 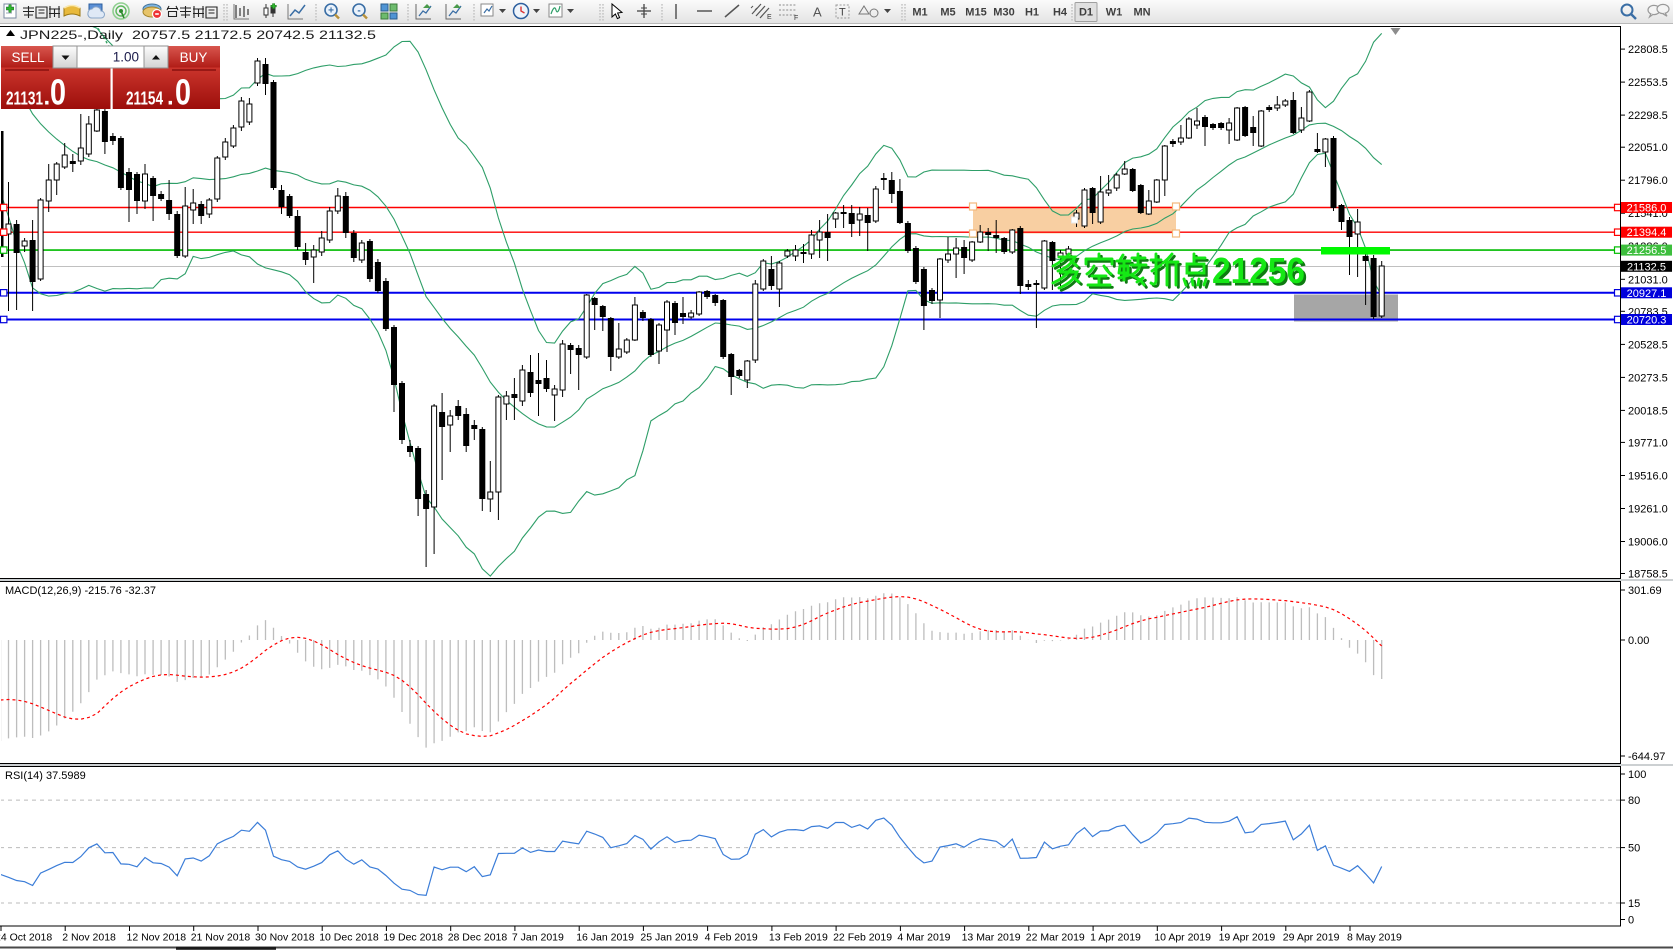 I want to click on svg-text: 7 Jan 2019, so click(x=538, y=938).